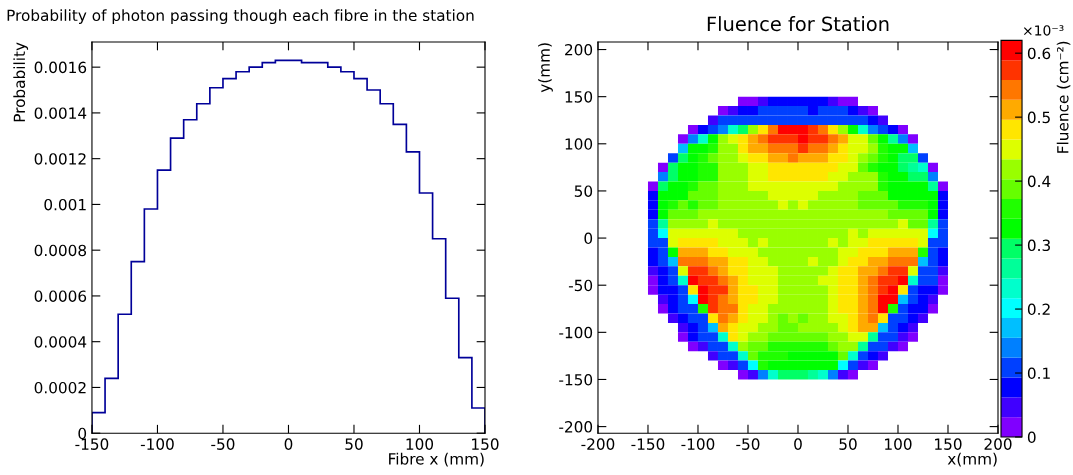 This screenshot has height=475, width=1073. What do you see at coordinates (60, 250) in the screenshot?
I see `y-tick-label: 0.0008` at bounding box center [60, 250].